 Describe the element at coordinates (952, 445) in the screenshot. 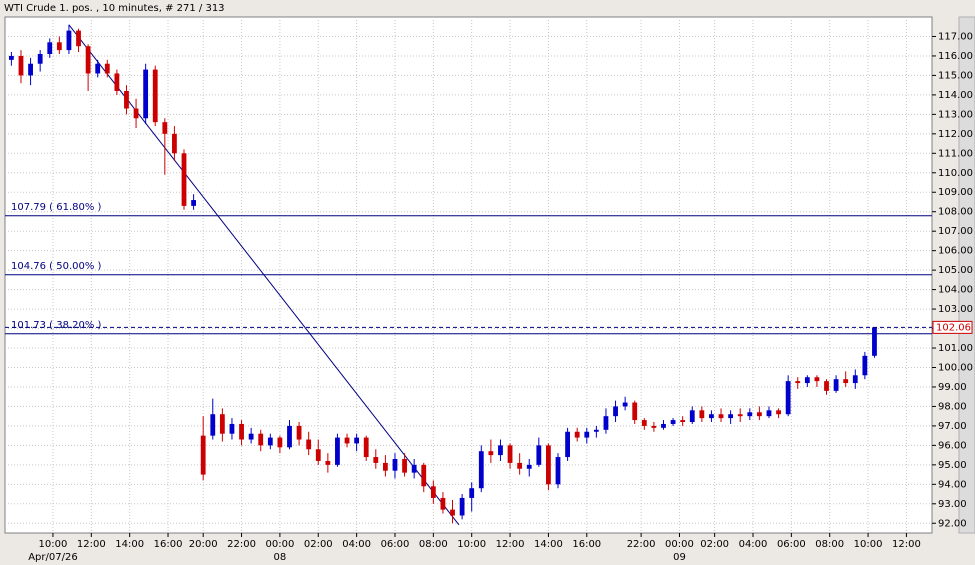

I see `y-tick-label: 96.00` at that location.